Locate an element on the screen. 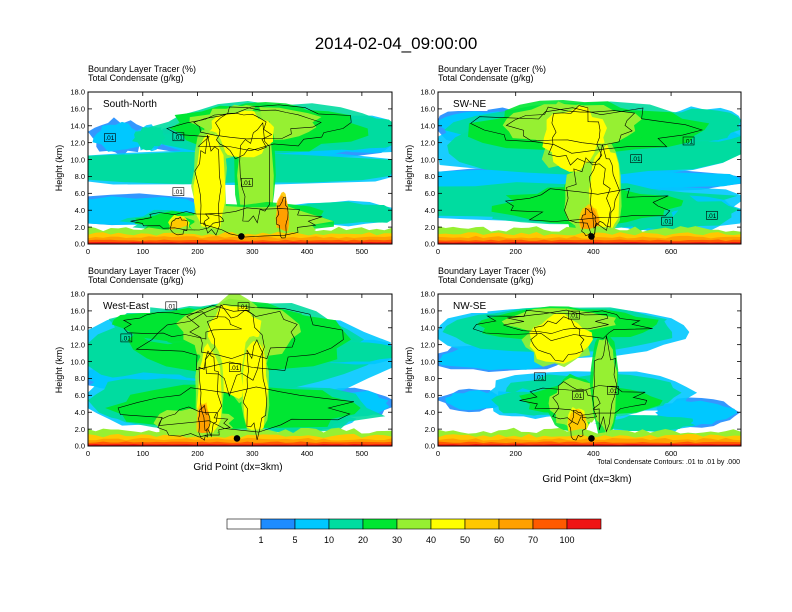 The height and width of the screenshot is (612, 792). y-tick-label-south-north-2: 4.0 is located at coordinates (80, 210).